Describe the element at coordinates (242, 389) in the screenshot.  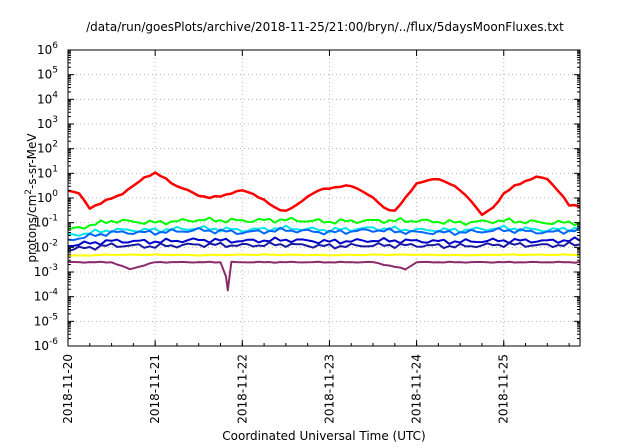
I see `x-tick-label: 2018-11-22` at that location.